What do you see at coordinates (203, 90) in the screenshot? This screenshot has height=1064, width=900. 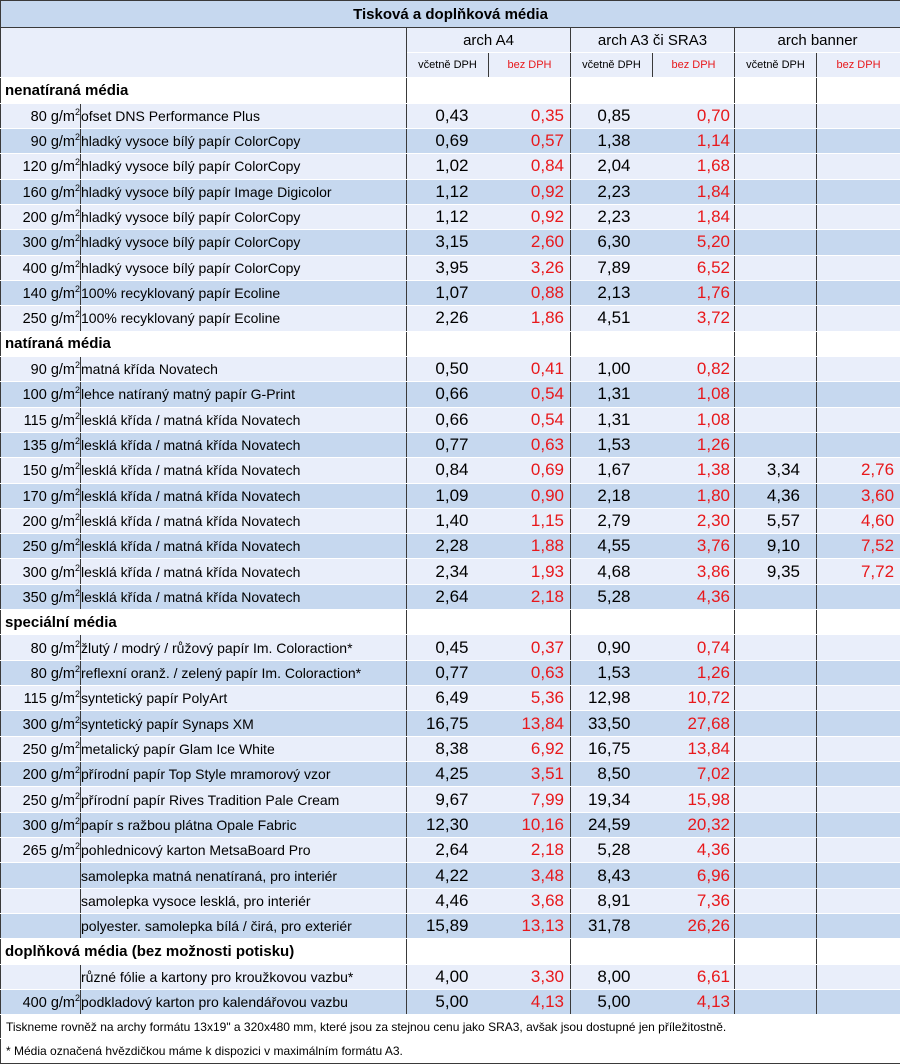 I see `section-title: nenatíraná média` at bounding box center [203, 90].